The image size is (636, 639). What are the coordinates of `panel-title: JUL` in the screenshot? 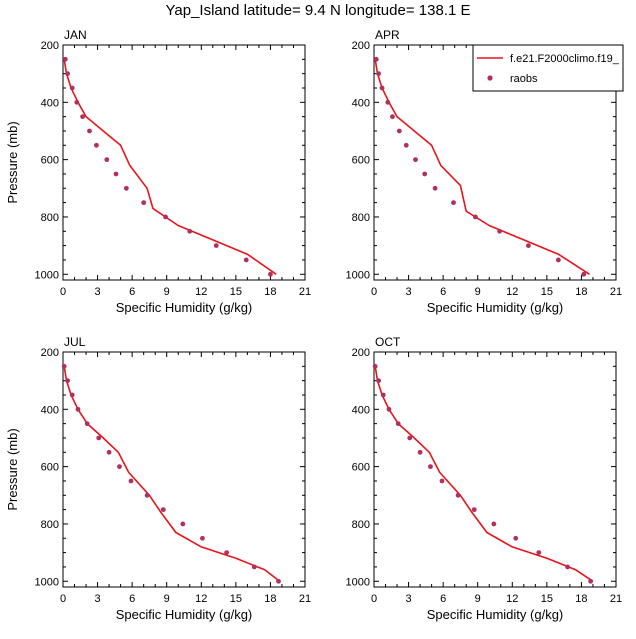 It's located at (75, 342).